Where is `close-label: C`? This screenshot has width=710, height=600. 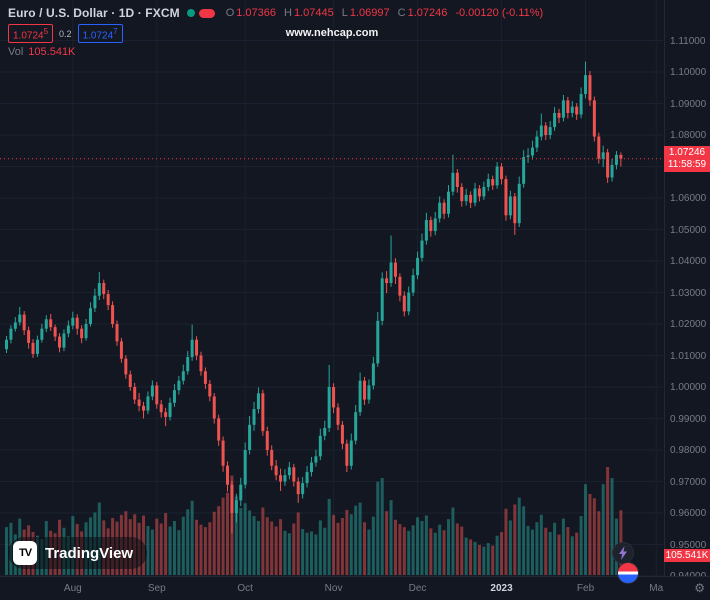 close-label: C is located at coordinates (401, 13).